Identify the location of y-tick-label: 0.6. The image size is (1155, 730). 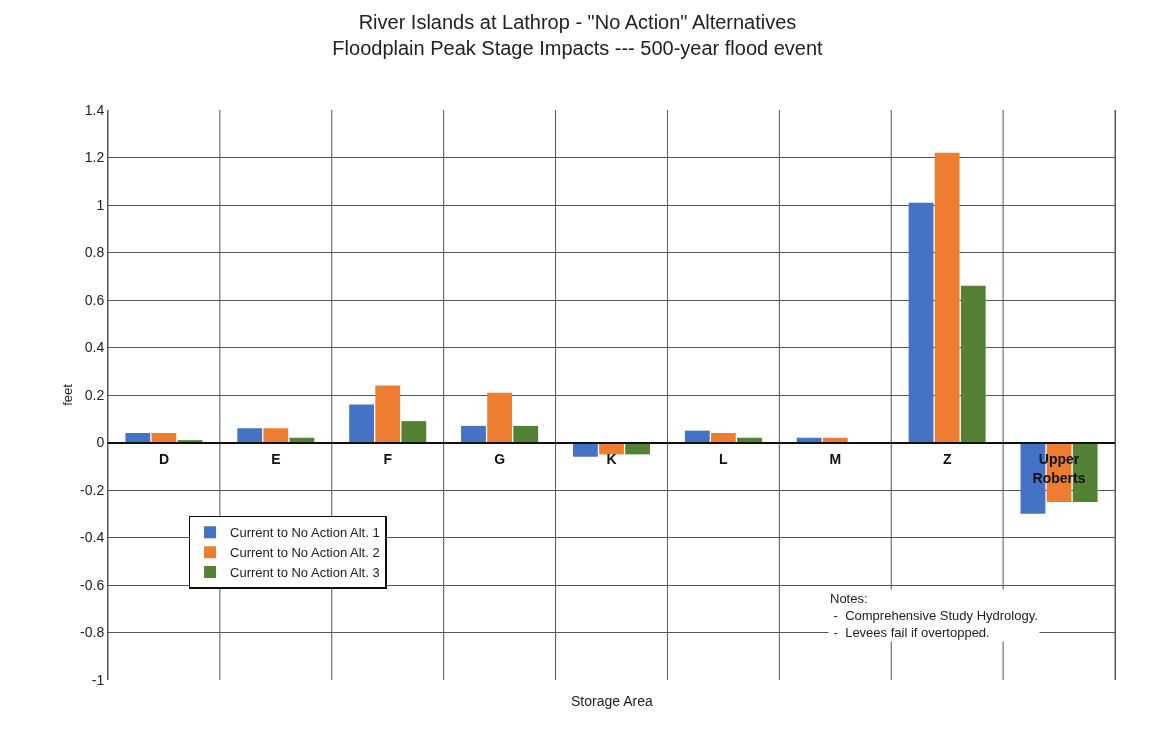
(94, 299).